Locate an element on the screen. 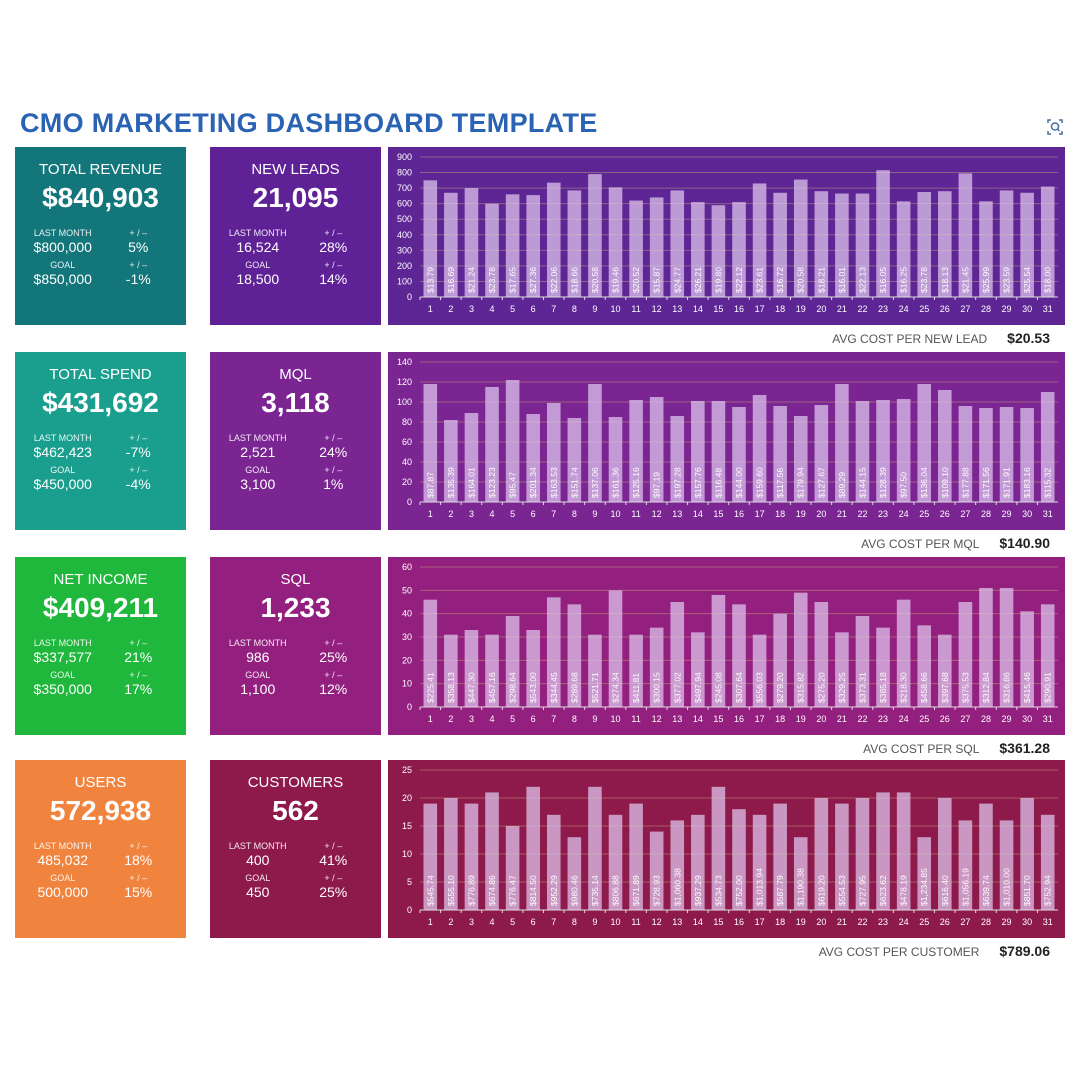  bar-data-label: $201.34 is located at coordinates (533, 482).